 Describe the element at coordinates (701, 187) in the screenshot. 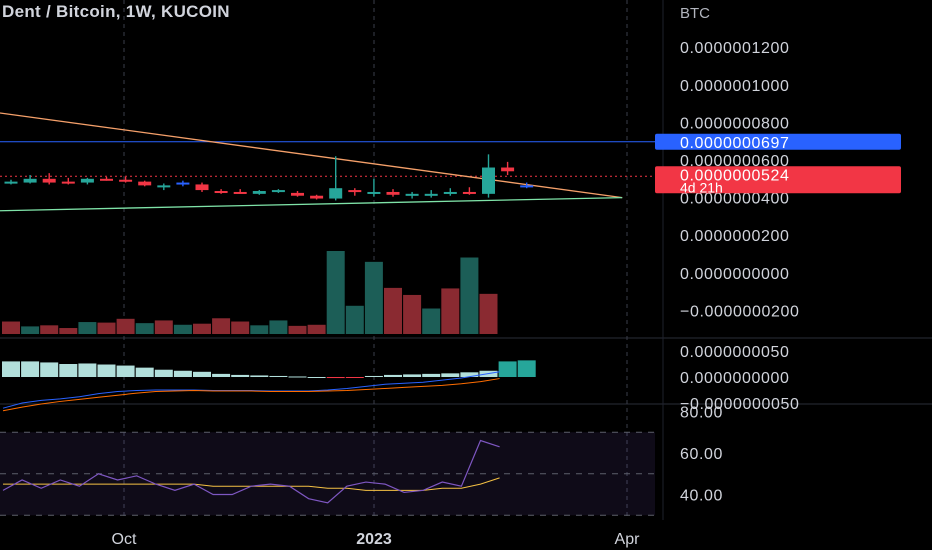

I see `countdown-label: 4d 21h` at that location.